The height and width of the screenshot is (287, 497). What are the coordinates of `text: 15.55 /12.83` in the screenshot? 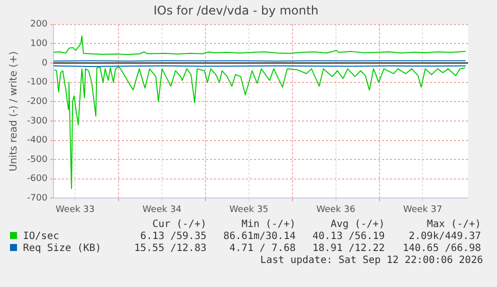 It's located at (170, 249).